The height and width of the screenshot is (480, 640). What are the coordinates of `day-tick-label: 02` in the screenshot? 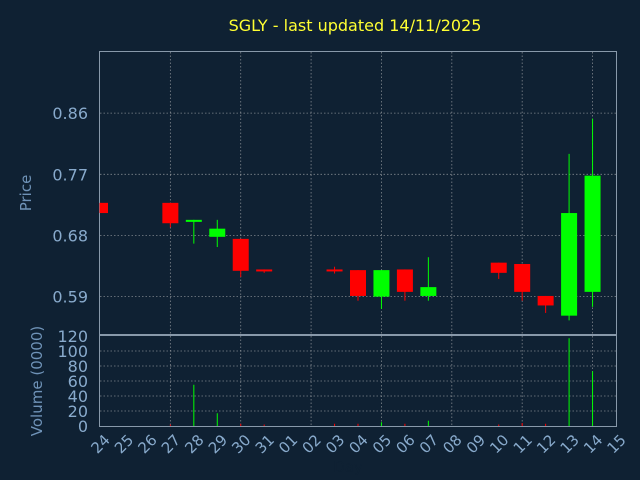 It's located at (312, 444).